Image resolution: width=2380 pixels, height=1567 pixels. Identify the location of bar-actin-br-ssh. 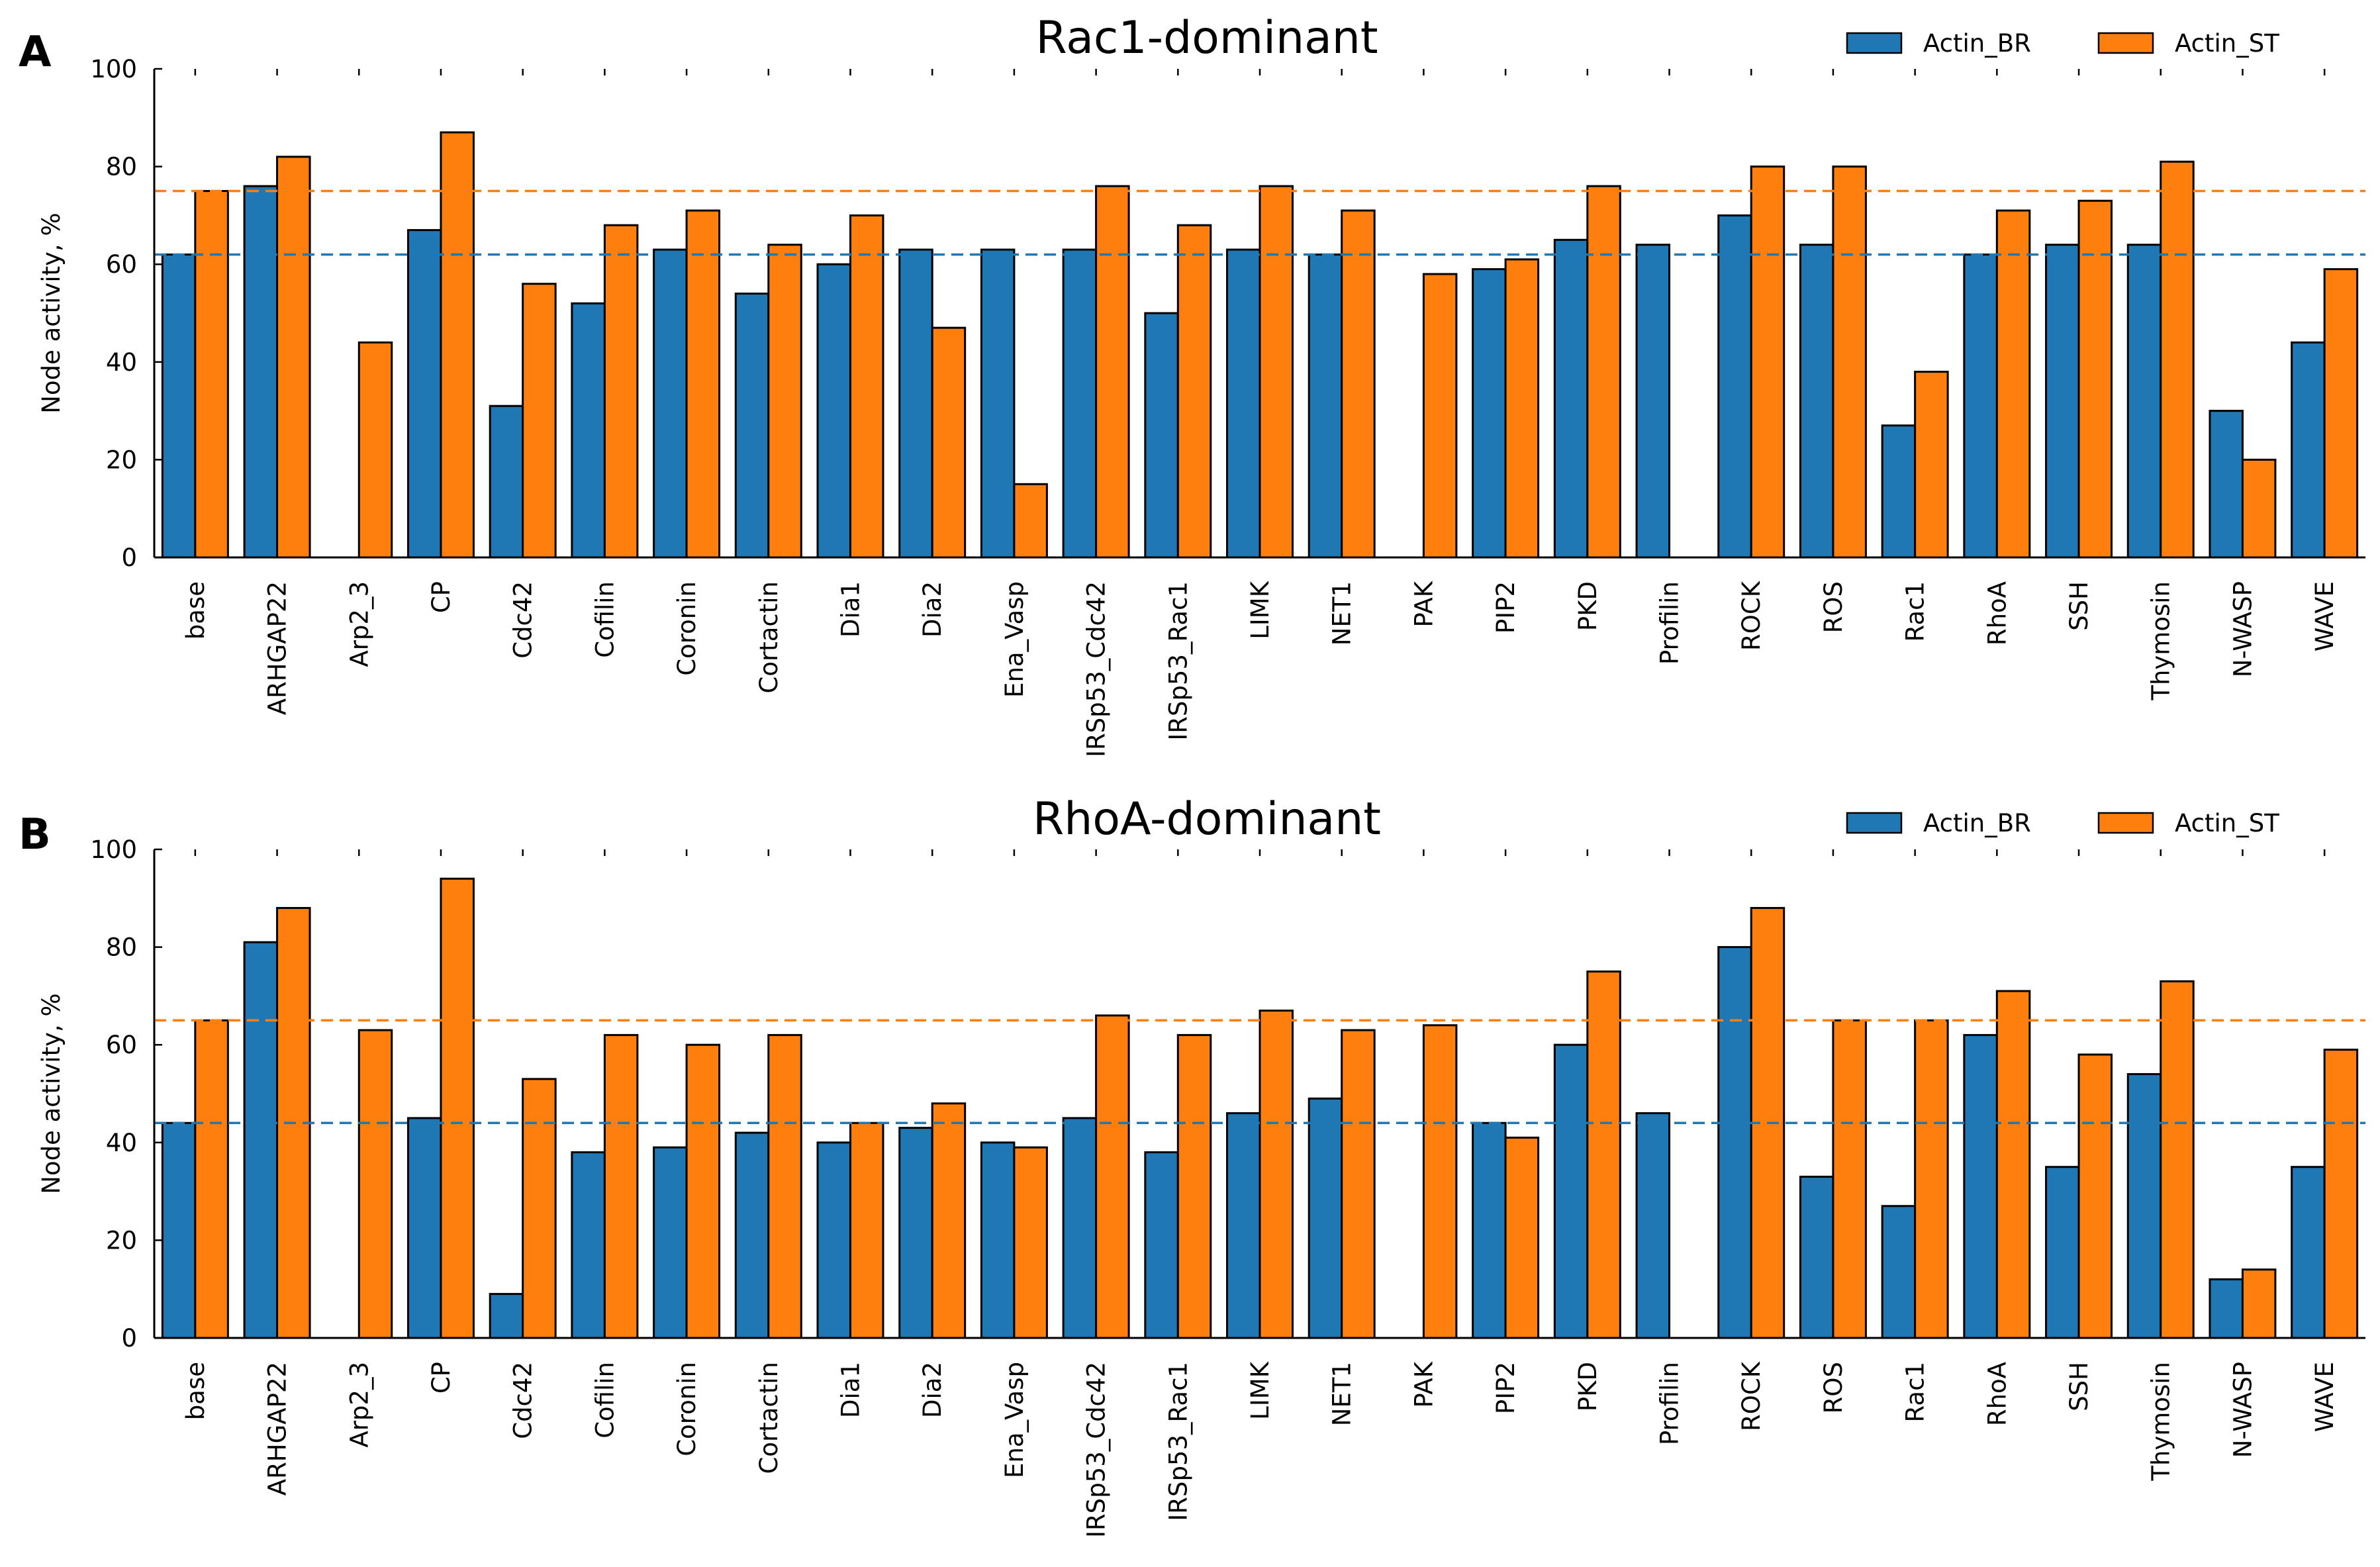
(2062, 1252).